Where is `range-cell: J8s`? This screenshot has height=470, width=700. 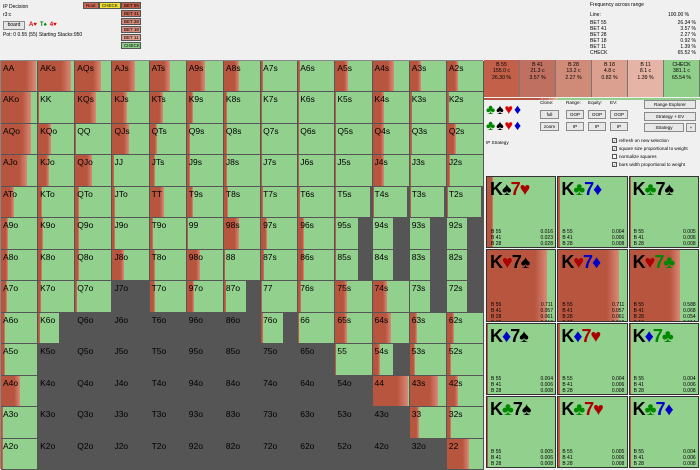 range-cell: J8s is located at coordinates (242, 171).